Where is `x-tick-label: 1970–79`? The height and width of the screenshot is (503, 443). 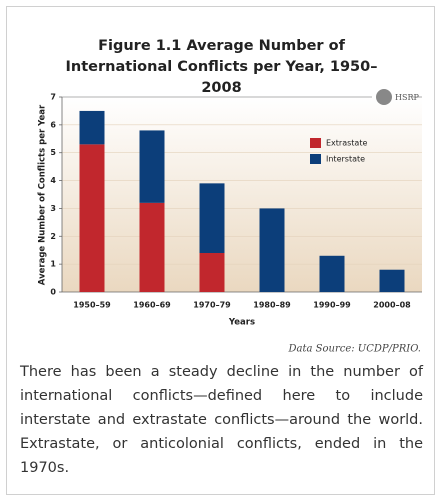
x-tick-label: 1970–79 is located at coordinates (212, 305).